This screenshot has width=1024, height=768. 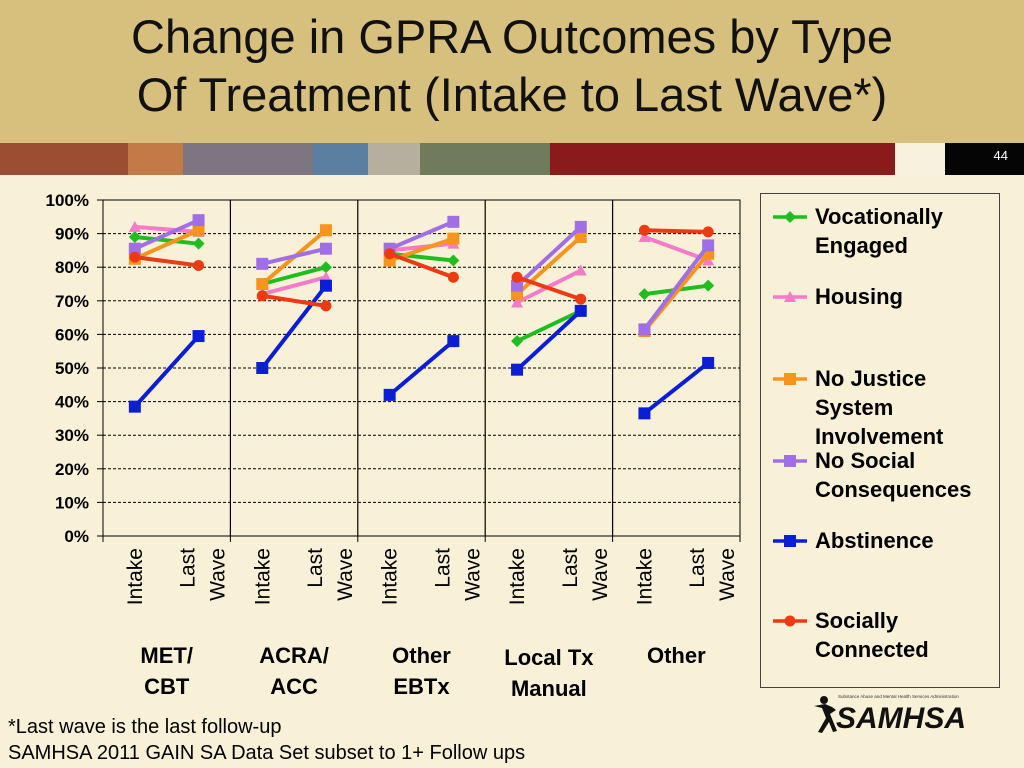 What do you see at coordinates (72, 234) in the screenshot?
I see `y-tick-label: 90%` at bounding box center [72, 234].